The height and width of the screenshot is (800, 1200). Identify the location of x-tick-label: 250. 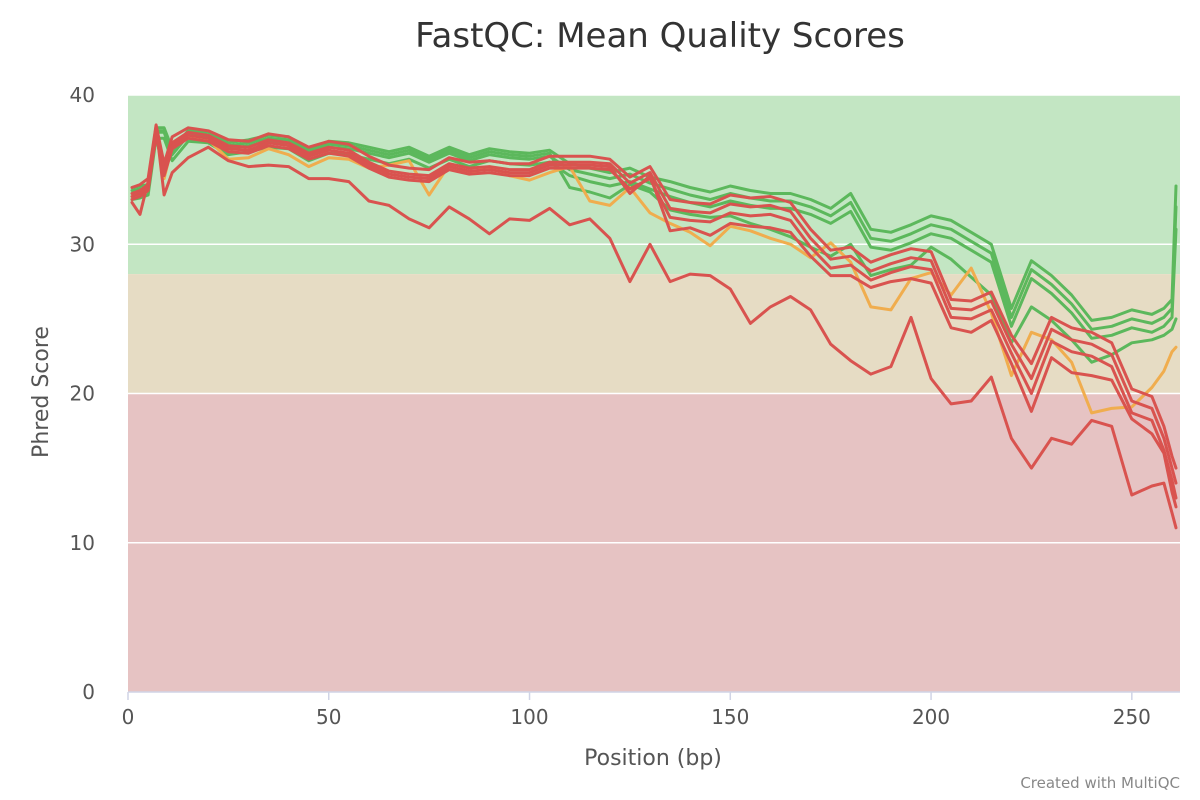
(1132, 717).